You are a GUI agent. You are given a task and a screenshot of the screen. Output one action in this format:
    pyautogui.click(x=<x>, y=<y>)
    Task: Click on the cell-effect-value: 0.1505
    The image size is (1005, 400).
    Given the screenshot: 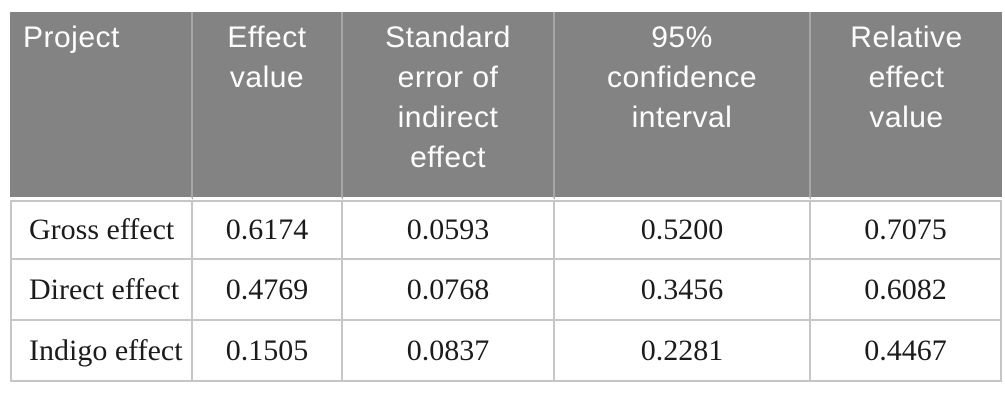 What is the action you would take?
    pyautogui.click(x=268, y=351)
    